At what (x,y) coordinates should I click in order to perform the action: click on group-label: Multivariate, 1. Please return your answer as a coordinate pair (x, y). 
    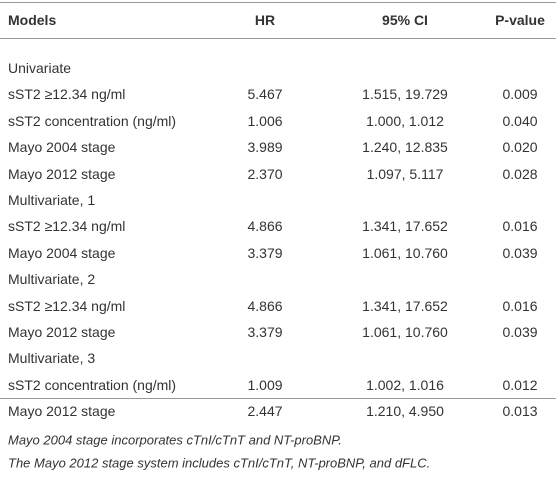
    Looking at the image, I should click on (52, 200).